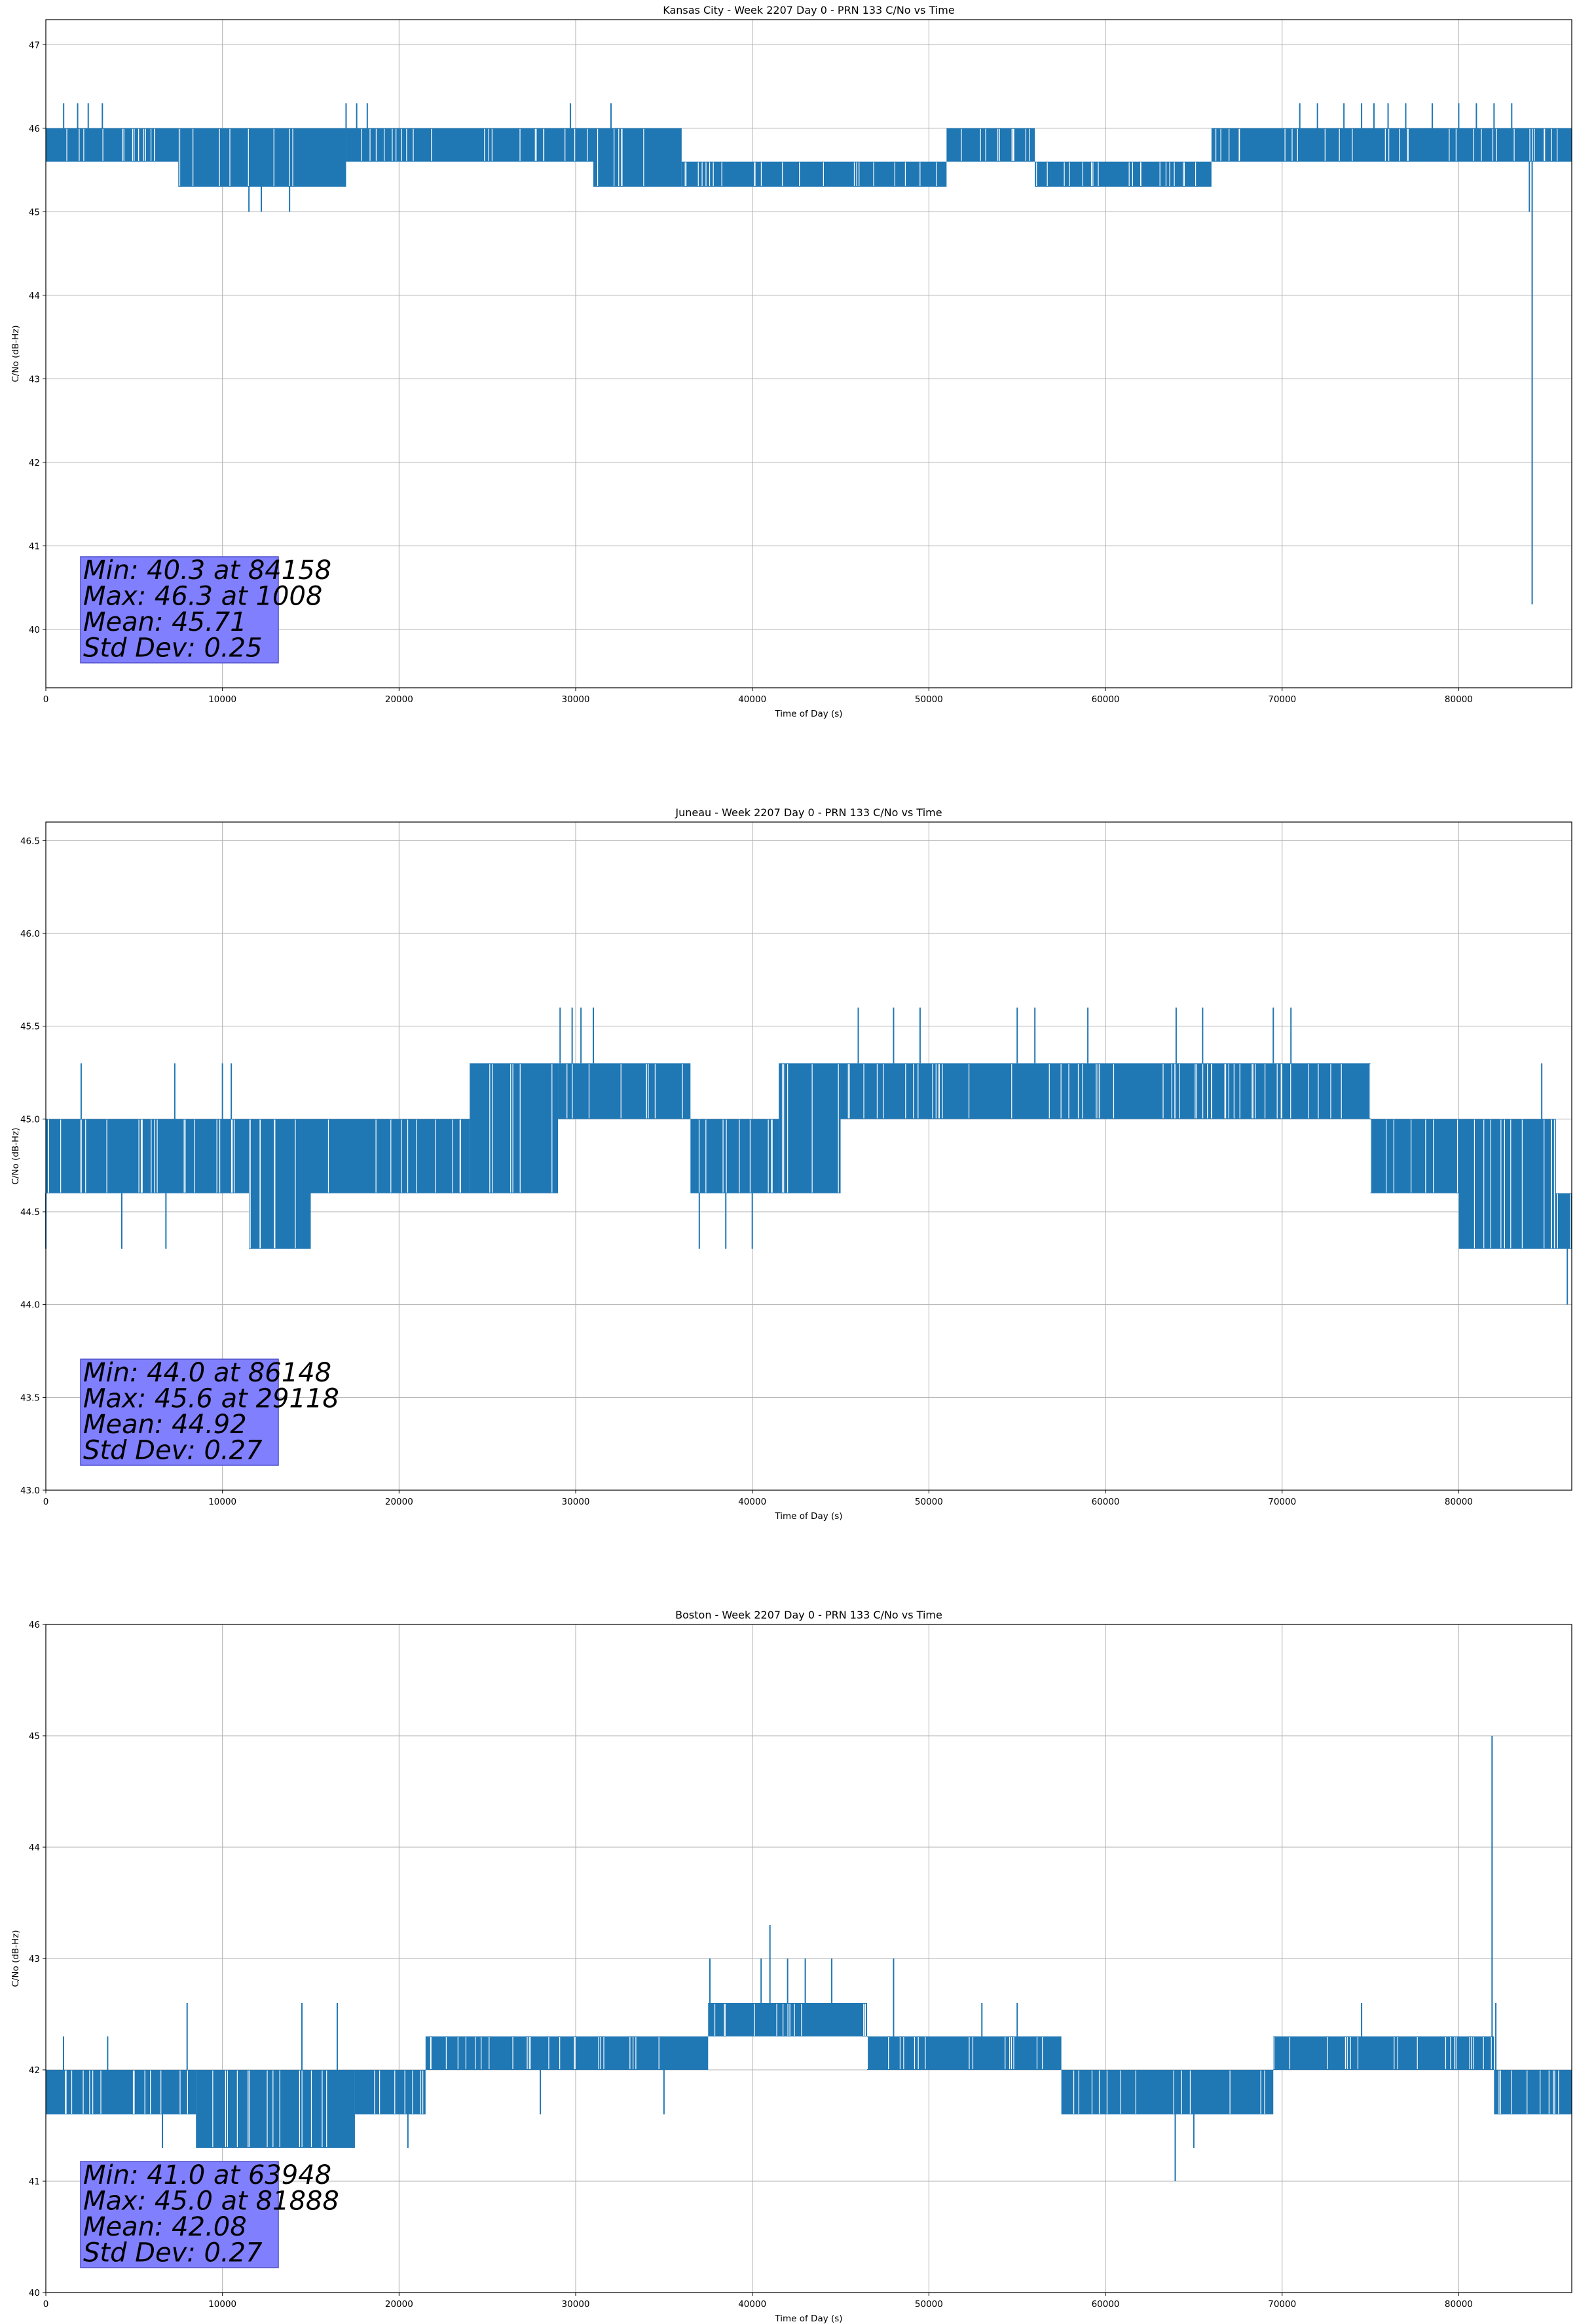  I want to click on stats-line: Min: 40.3 at 84158, so click(207, 570).